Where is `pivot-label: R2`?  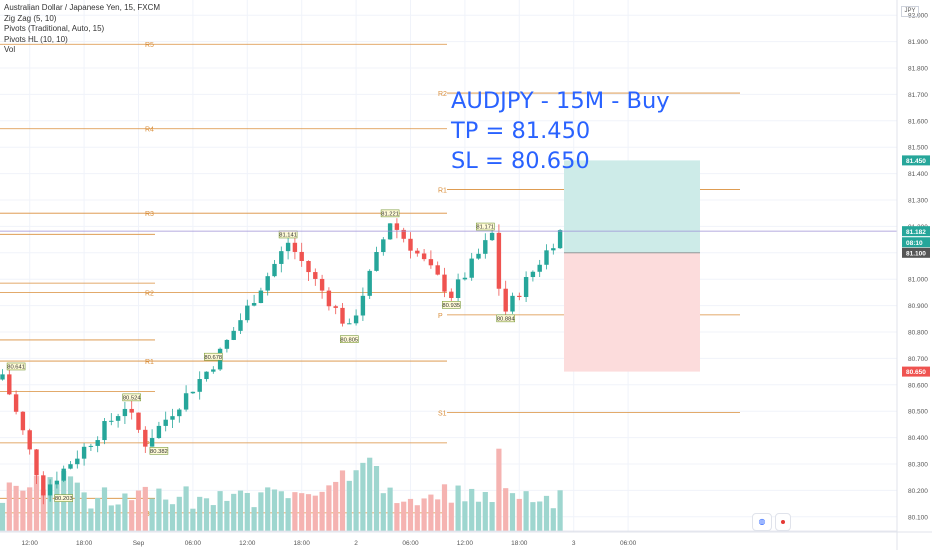
pivot-label: R2 is located at coordinates (442, 94).